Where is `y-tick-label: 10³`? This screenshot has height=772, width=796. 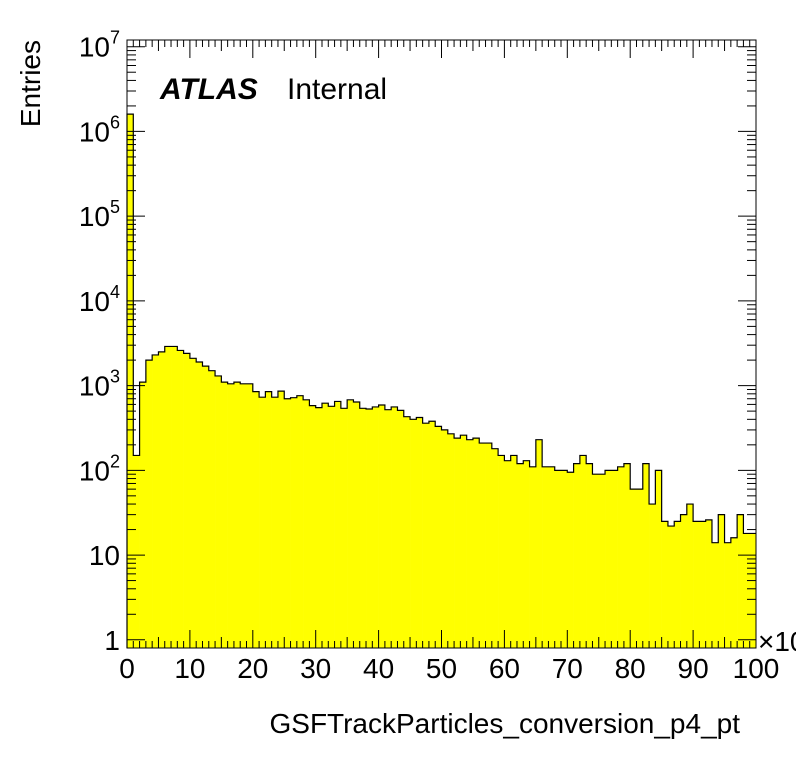
y-tick-label: 10³ is located at coordinates (99, 384).